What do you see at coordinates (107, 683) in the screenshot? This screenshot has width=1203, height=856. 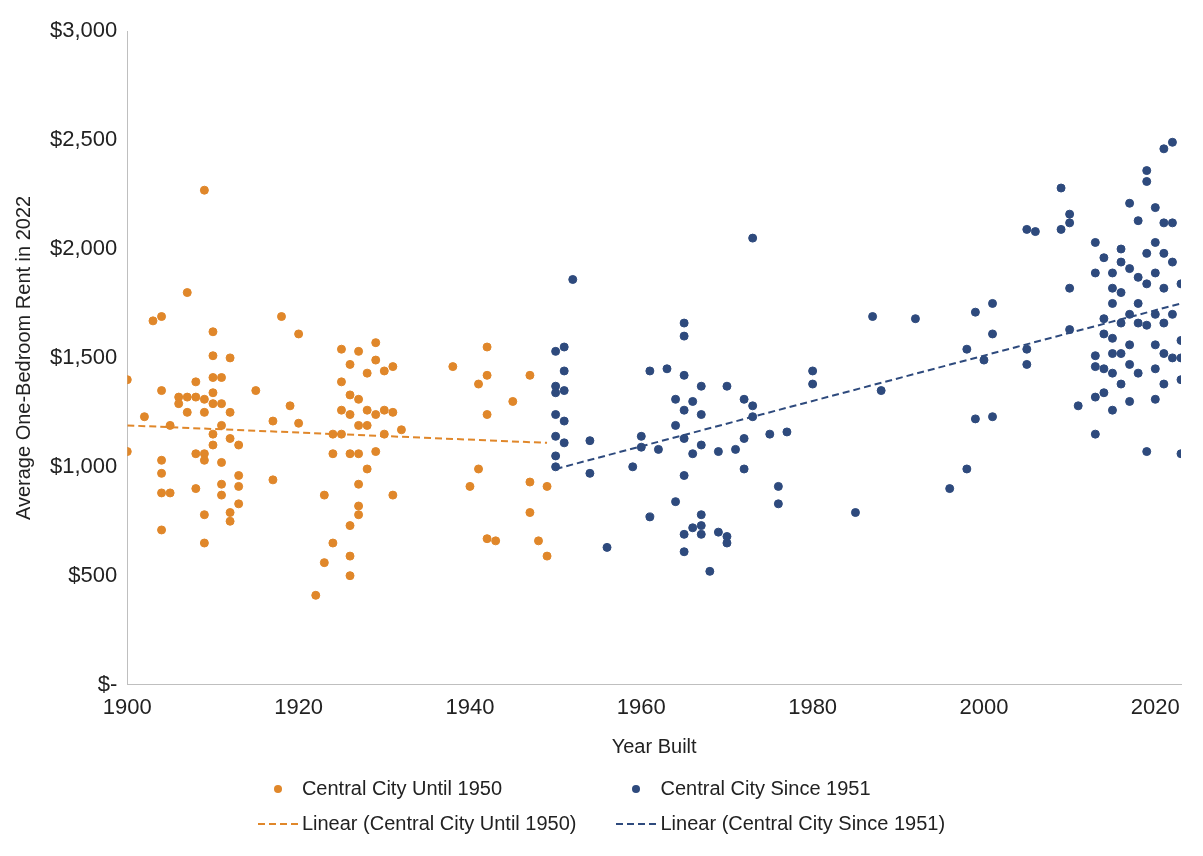 I see `y-tick-label: $-` at bounding box center [107, 683].